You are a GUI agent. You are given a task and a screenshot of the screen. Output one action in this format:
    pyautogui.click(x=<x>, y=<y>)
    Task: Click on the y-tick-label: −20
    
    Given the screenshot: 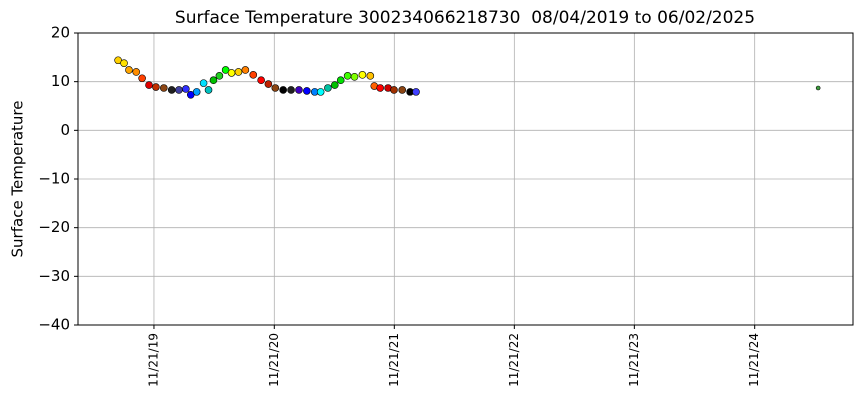 What is the action you would take?
    pyautogui.click(x=54, y=227)
    